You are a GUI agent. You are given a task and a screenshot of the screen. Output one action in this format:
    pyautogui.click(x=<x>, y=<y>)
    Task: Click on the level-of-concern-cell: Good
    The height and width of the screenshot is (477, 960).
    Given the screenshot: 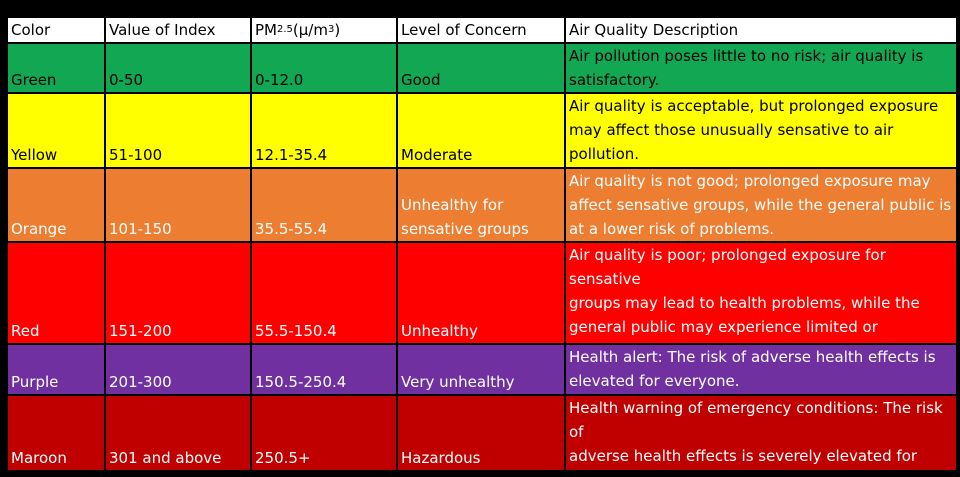 What is the action you would take?
    pyautogui.click(x=481, y=68)
    